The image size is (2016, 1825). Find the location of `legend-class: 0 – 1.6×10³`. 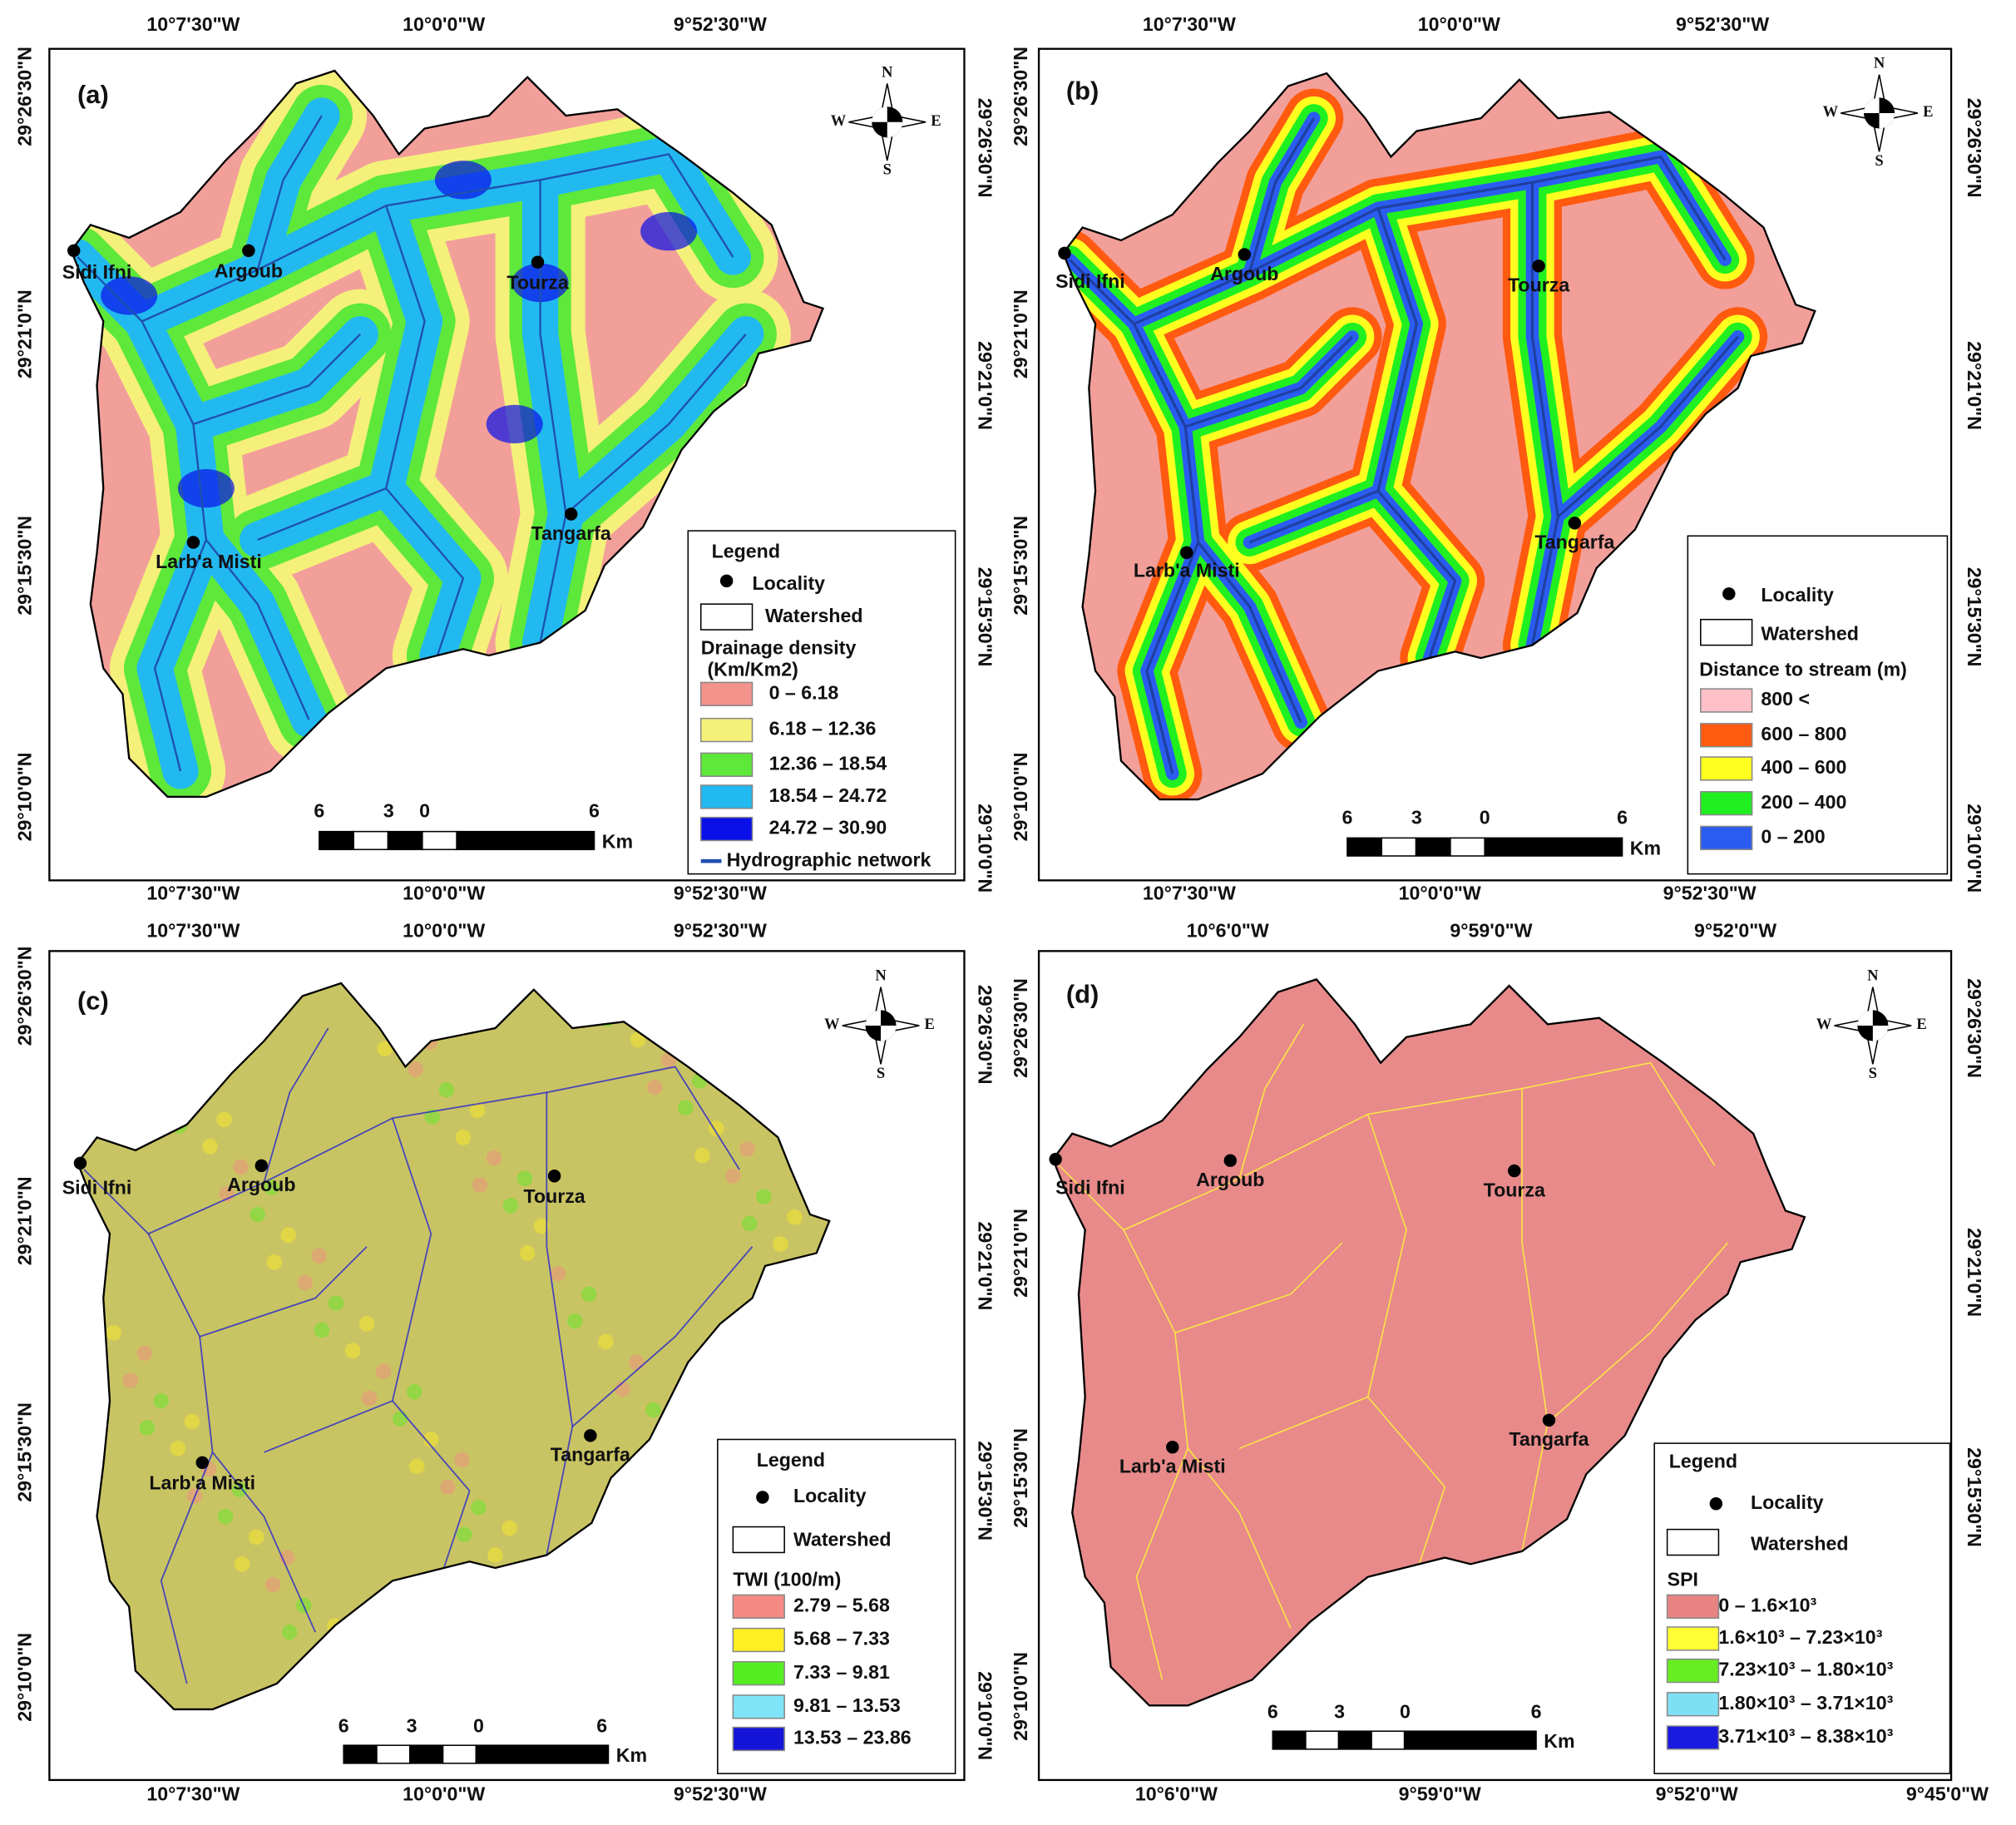

legend-class: 0 – 1.6×10³ is located at coordinates (1767, 1604).